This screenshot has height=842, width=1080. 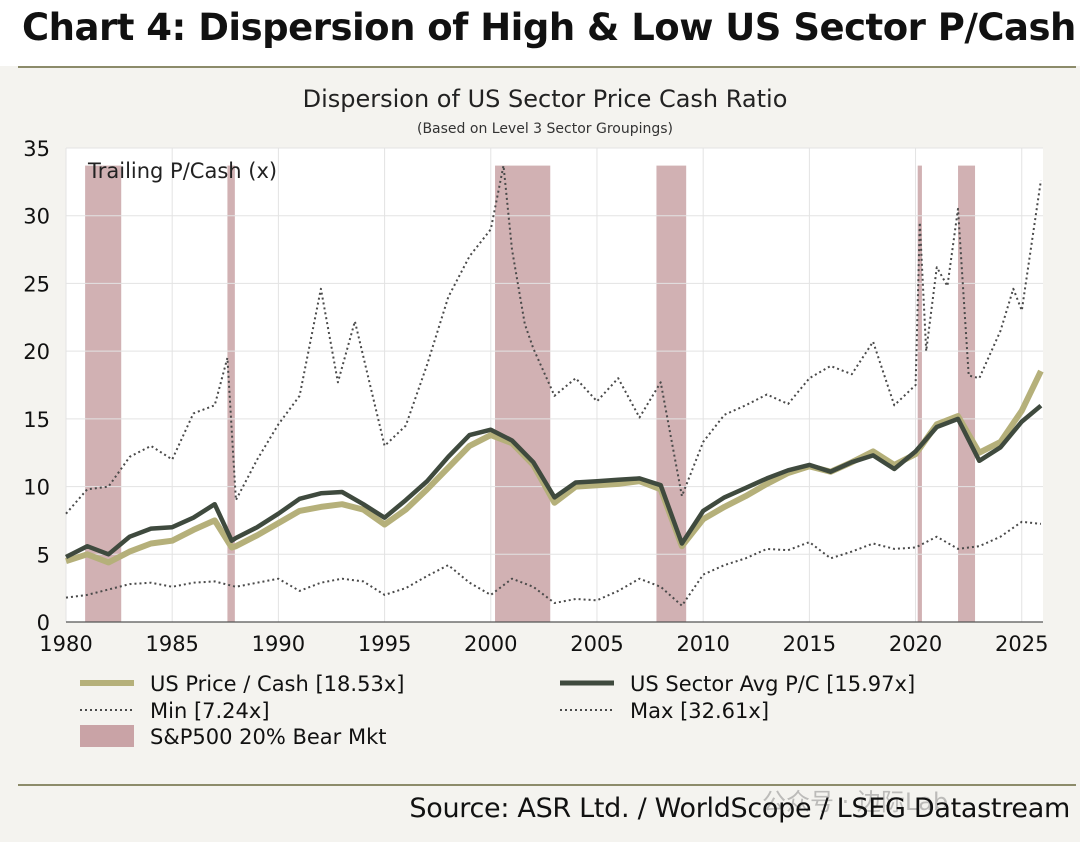 What do you see at coordinates (855, 802) in the screenshot?
I see `watermark-text: 公众号 · 边际Lab` at bounding box center [855, 802].